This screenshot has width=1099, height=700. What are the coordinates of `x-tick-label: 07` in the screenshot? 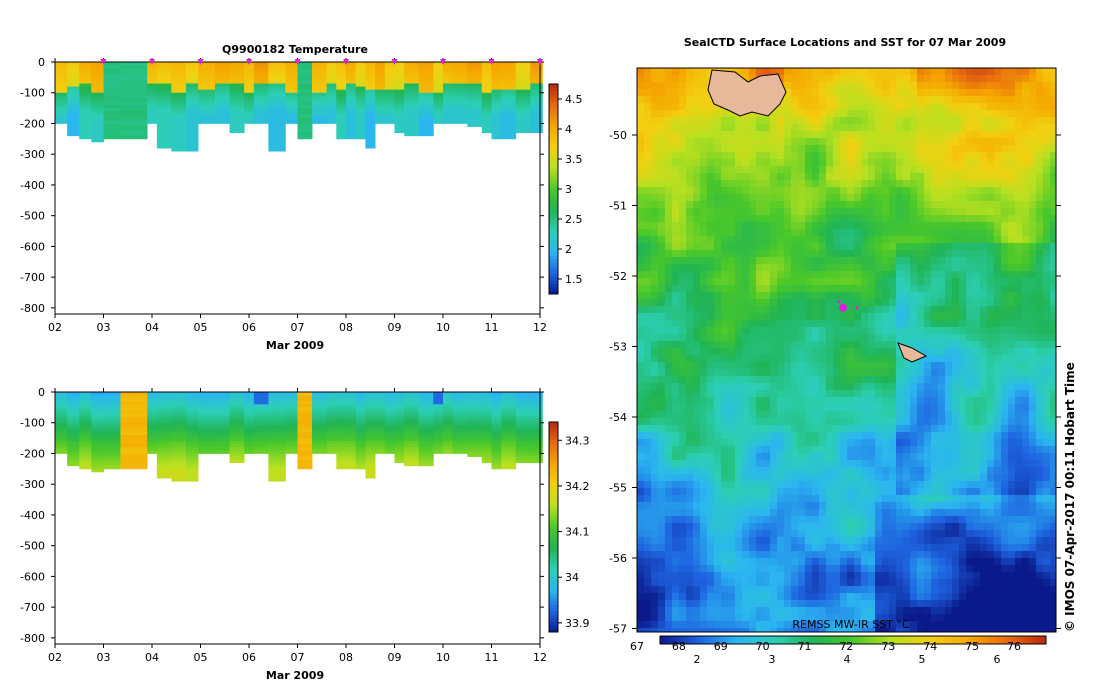 It's located at (298, 657).